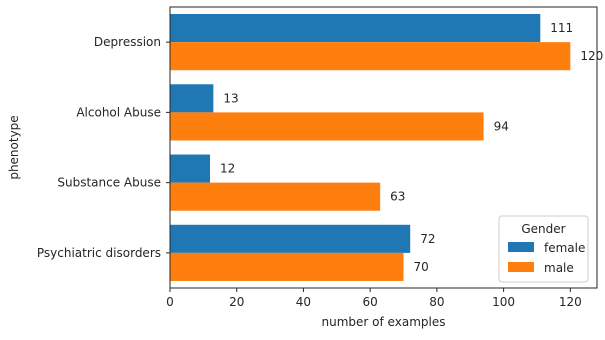 The height and width of the screenshot is (340, 605). I want to click on legend-items: female male, so click(546, 258).